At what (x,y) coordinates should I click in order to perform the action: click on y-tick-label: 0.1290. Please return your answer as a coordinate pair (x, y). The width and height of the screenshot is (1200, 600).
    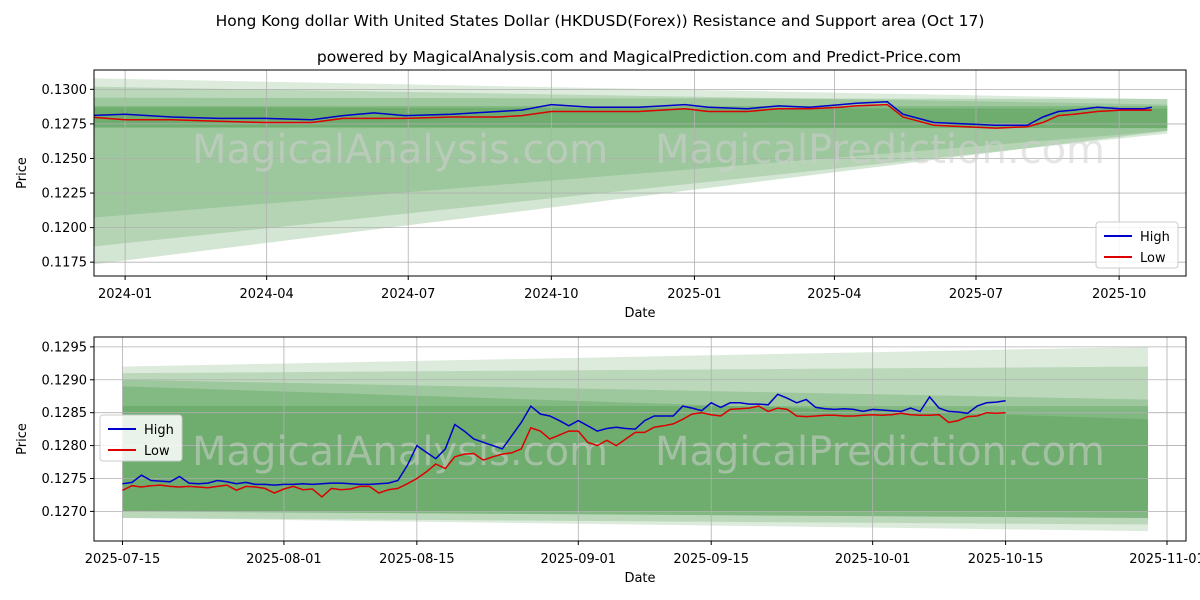
    Looking at the image, I should click on (65, 380).